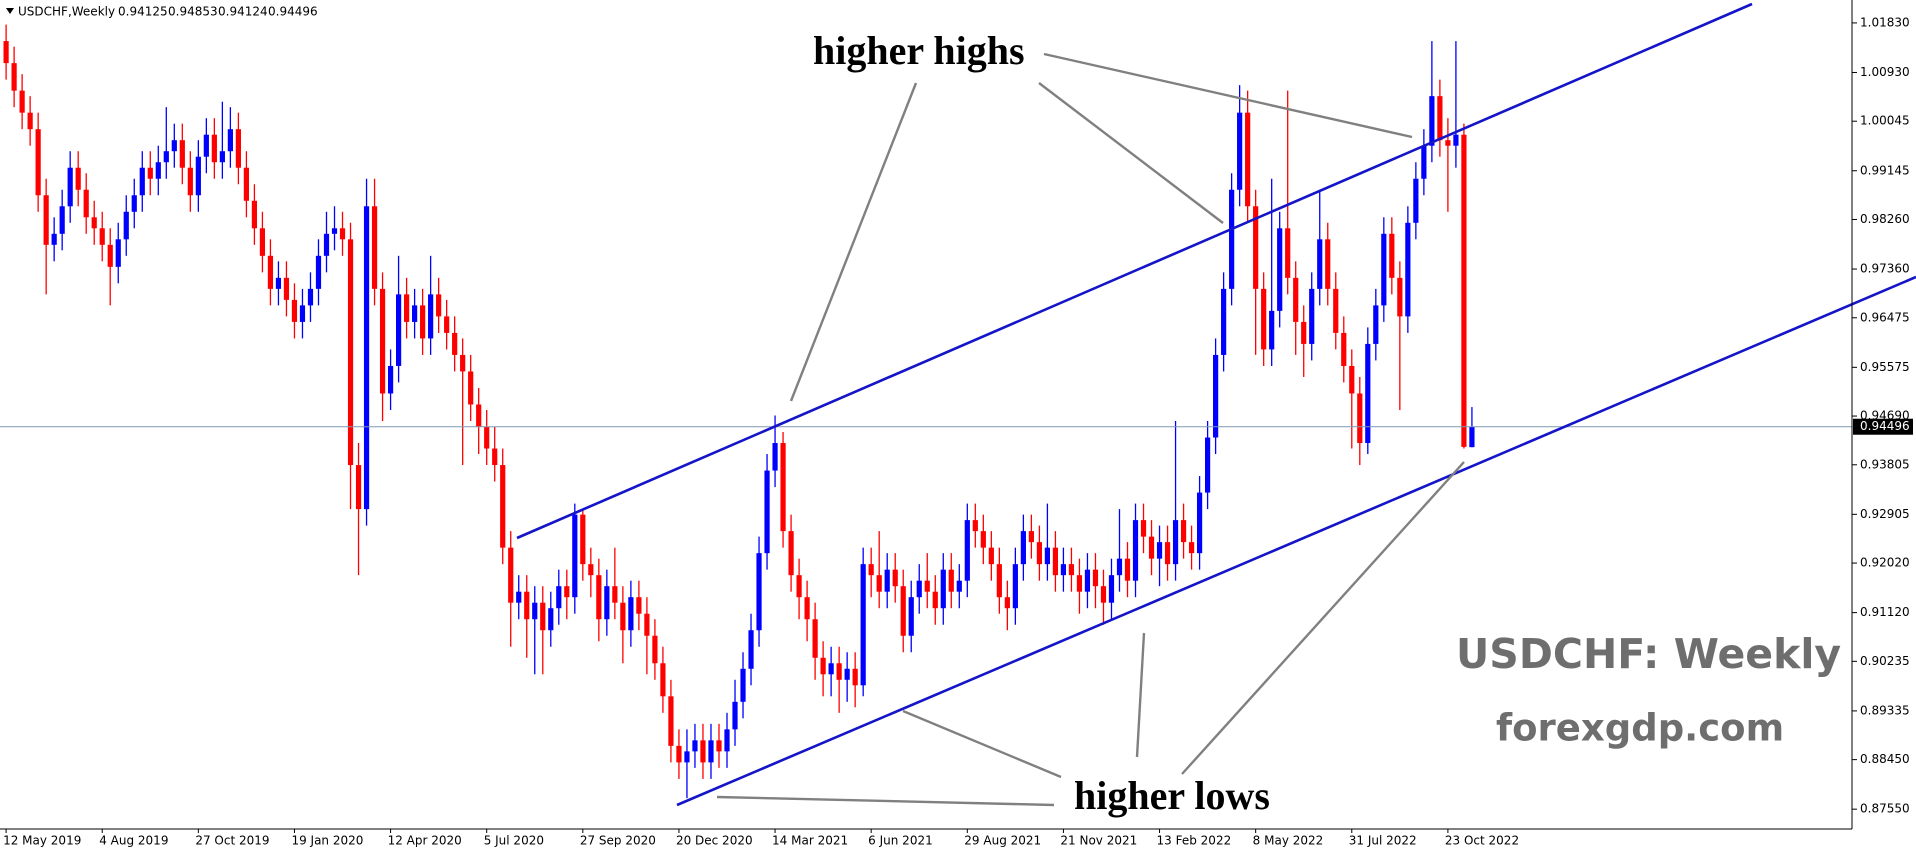 Image resolution: width=1916 pixels, height=850 pixels. What do you see at coordinates (1288, 841) in the screenshot?
I see `x-tick-label: 8 May 2022` at bounding box center [1288, 841].